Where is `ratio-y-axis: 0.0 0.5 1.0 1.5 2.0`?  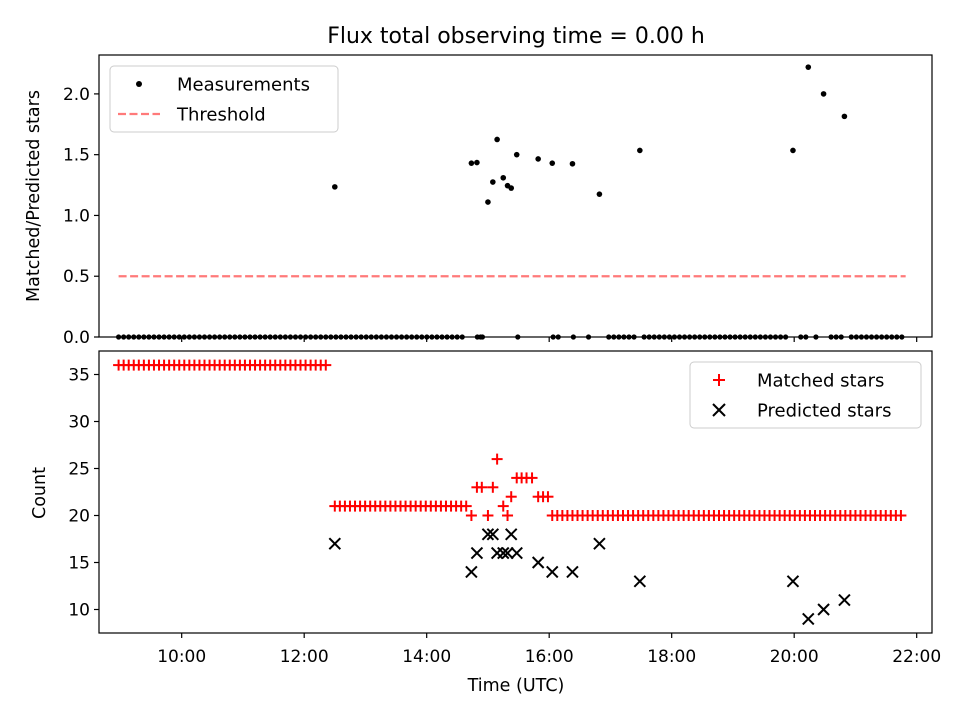
ratio-y-axis: 0.0 0.5 1.0 1.5 2.0 is located at coordinates (81, 216).